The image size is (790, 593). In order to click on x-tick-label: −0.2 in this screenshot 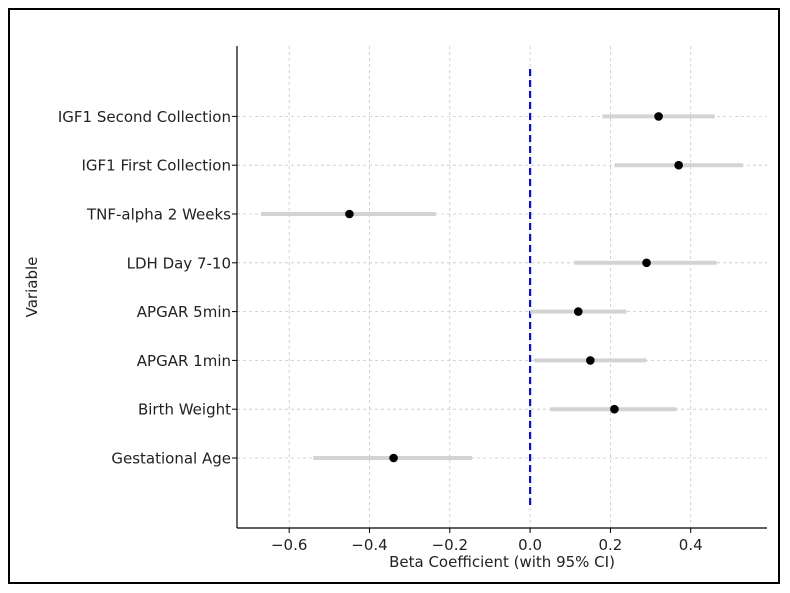, I will do `click(450, 545)`.